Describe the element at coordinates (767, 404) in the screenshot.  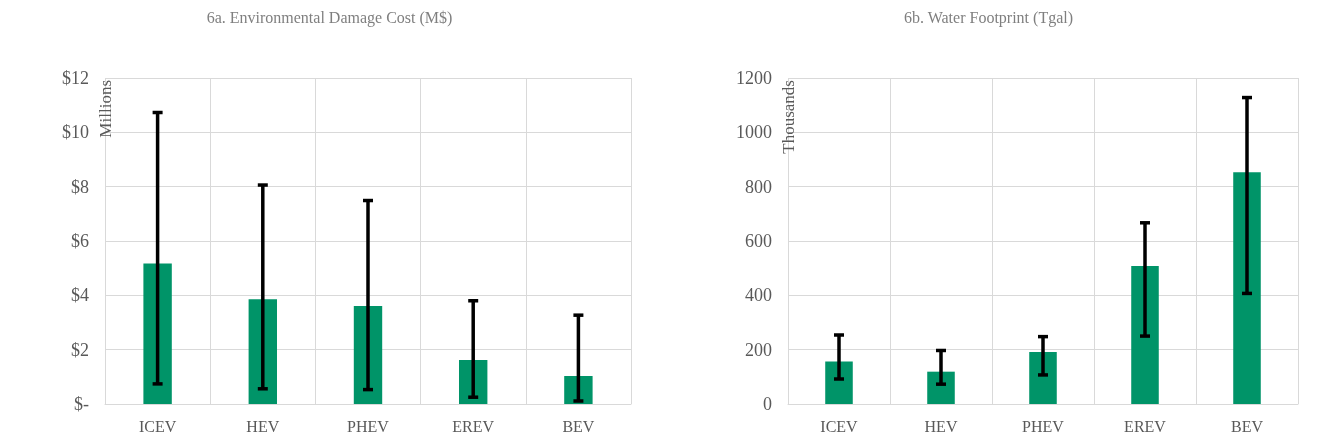
I see `y-tick-label: 0` at that location.